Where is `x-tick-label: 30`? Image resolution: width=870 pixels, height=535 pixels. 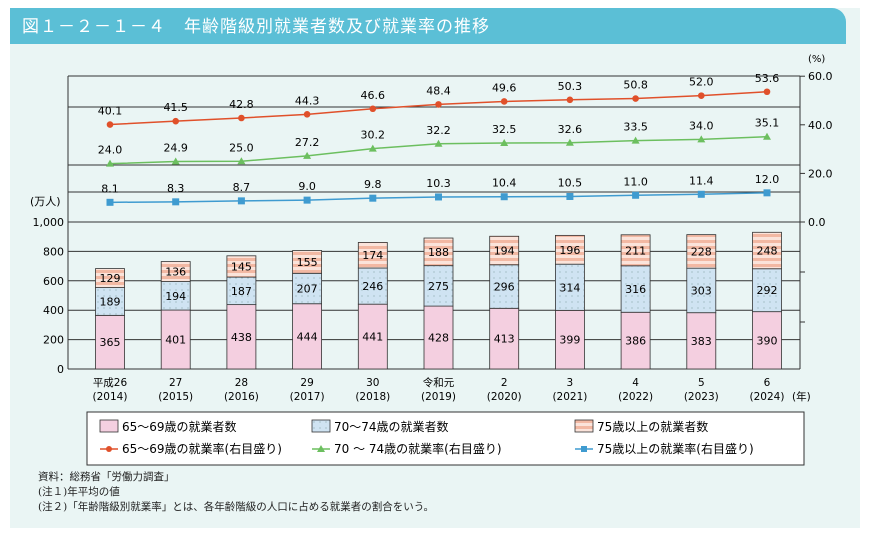
x-tick-label: 30 is located at coordinates (372, 383).